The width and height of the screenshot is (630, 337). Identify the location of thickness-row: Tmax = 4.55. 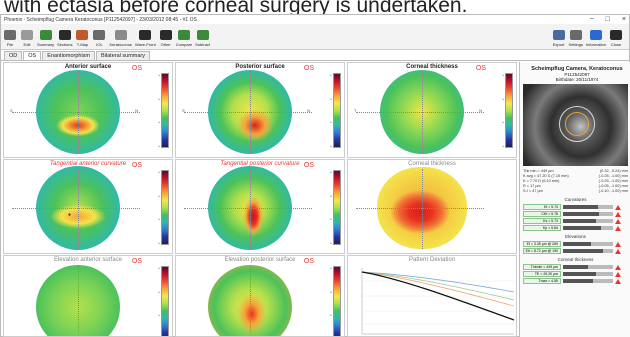
(575, 281).